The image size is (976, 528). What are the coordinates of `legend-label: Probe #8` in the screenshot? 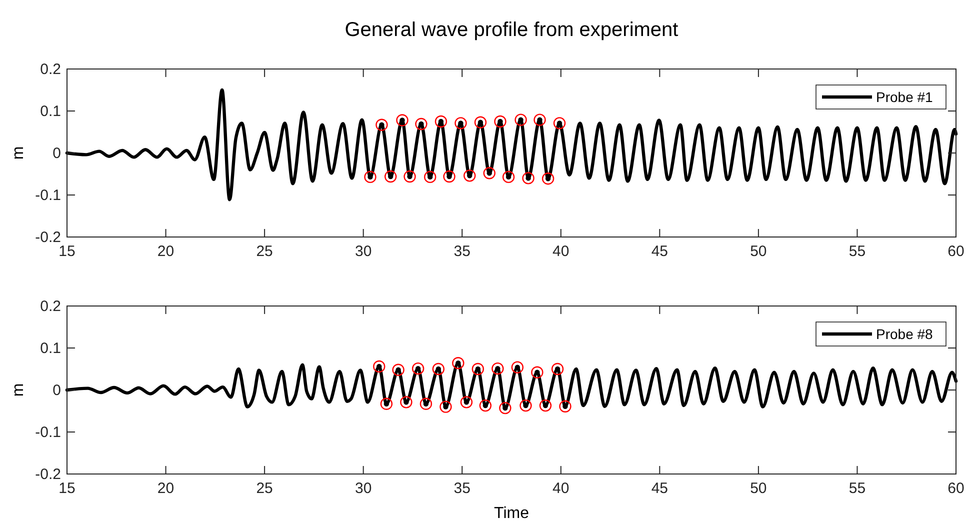 It's located at (905, 334).